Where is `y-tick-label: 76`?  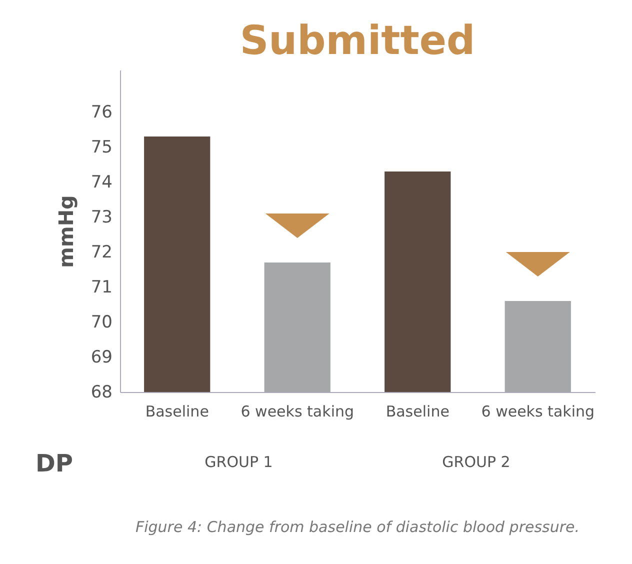
y-tick-label: 76 is located at coordinates (101, 112).